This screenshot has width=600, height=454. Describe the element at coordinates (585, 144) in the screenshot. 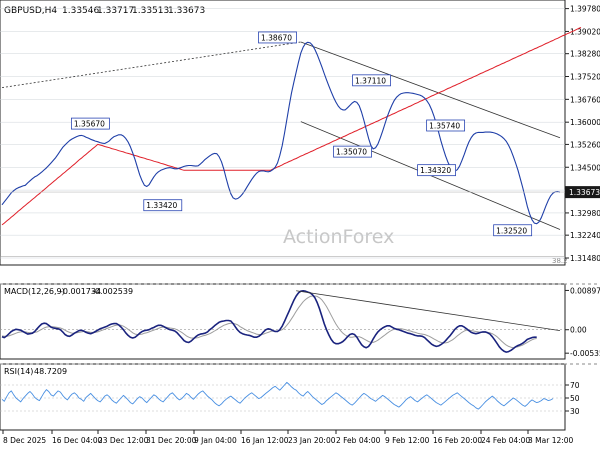

I see `price-tick-label: 1.35260` at that location.